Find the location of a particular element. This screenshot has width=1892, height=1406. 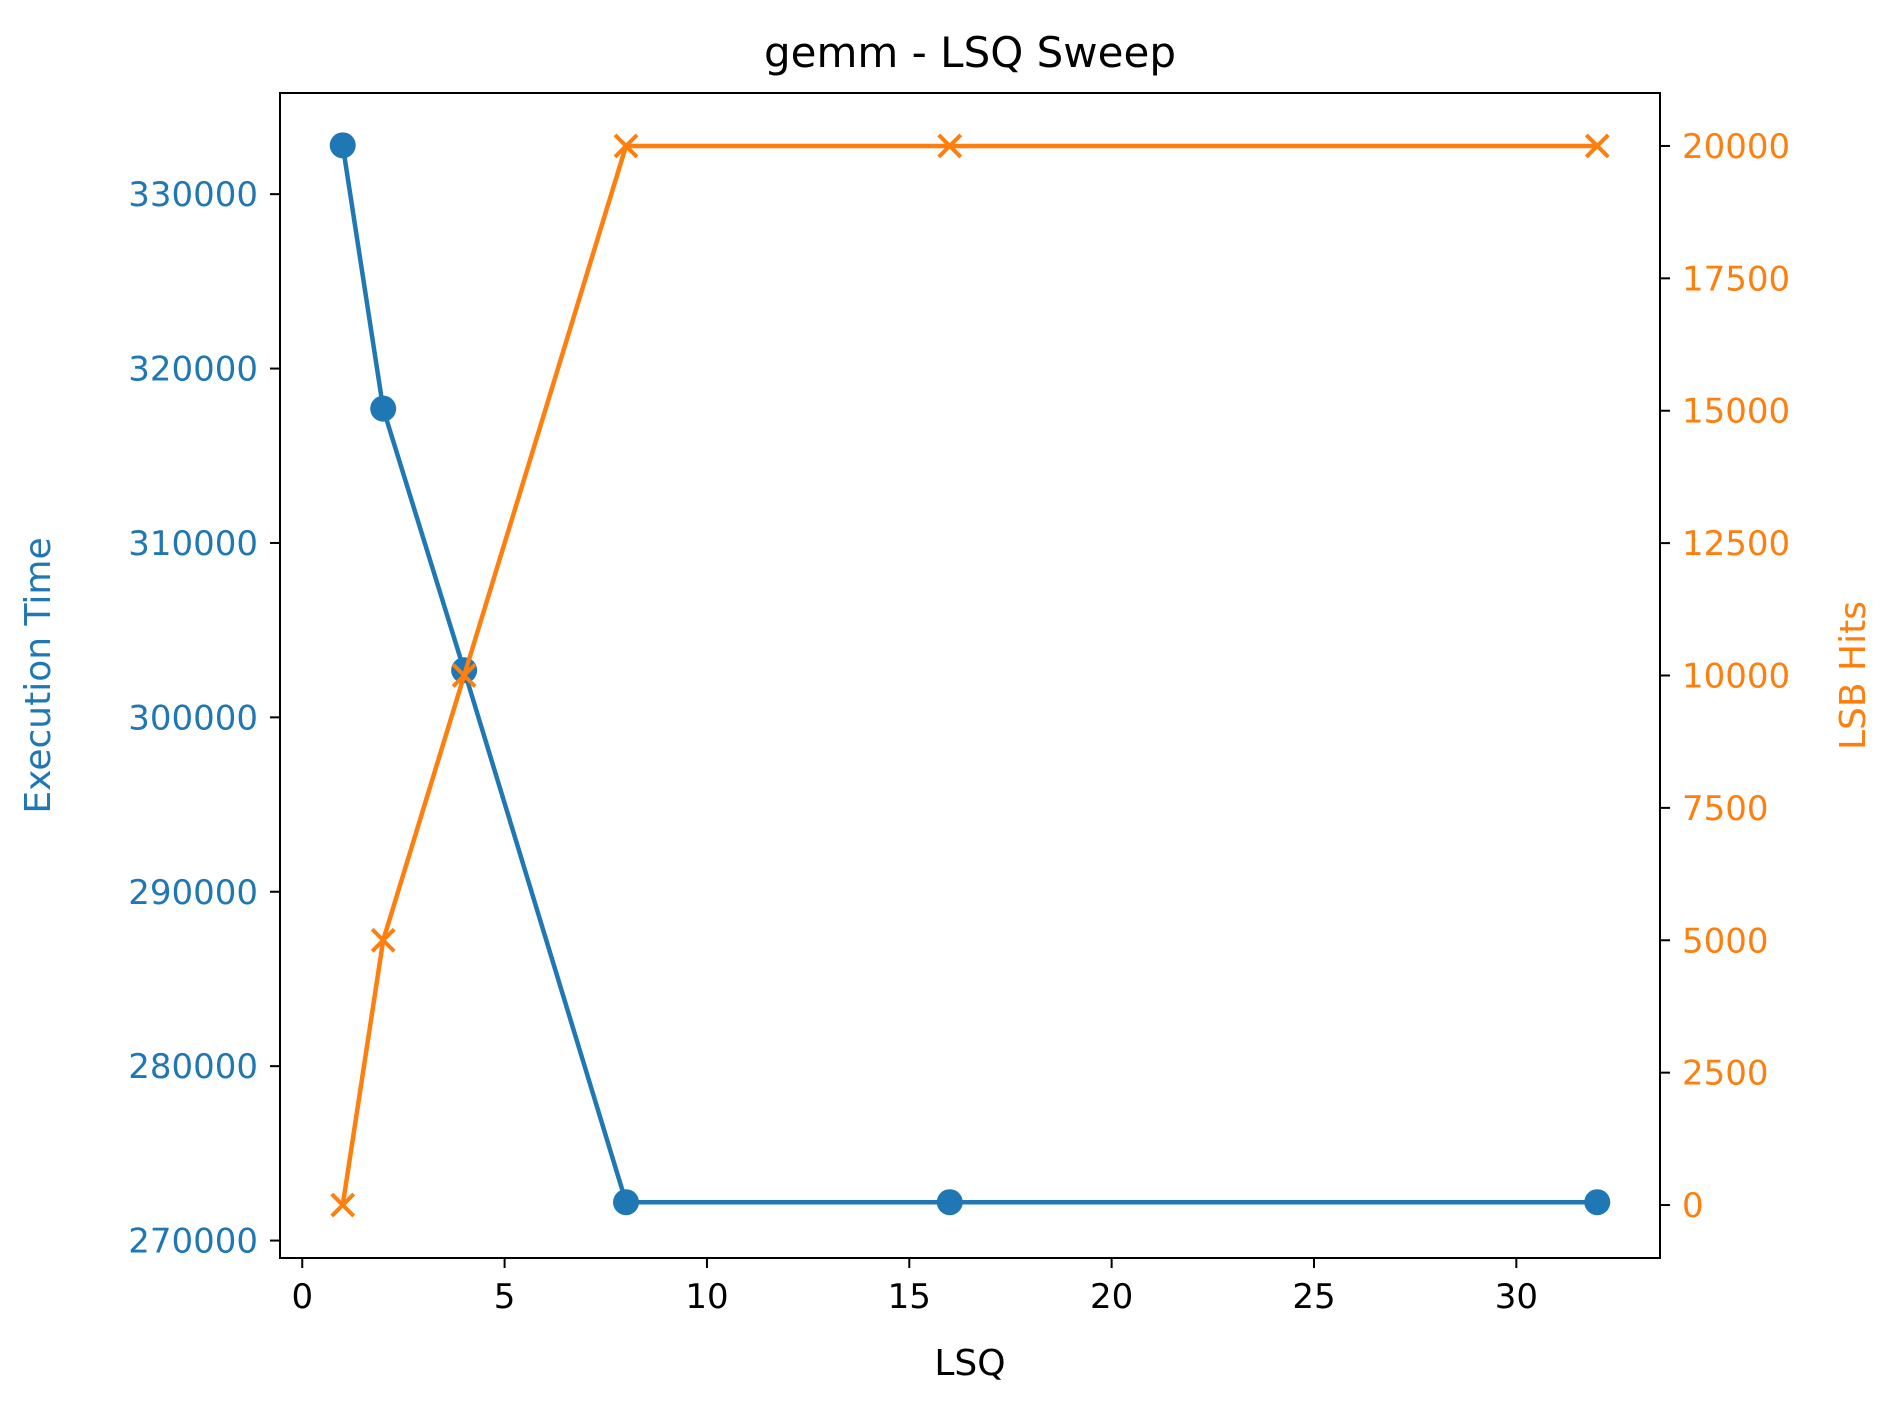

right-y-tick-label: 17500 is located at coordinates (1736, 279).